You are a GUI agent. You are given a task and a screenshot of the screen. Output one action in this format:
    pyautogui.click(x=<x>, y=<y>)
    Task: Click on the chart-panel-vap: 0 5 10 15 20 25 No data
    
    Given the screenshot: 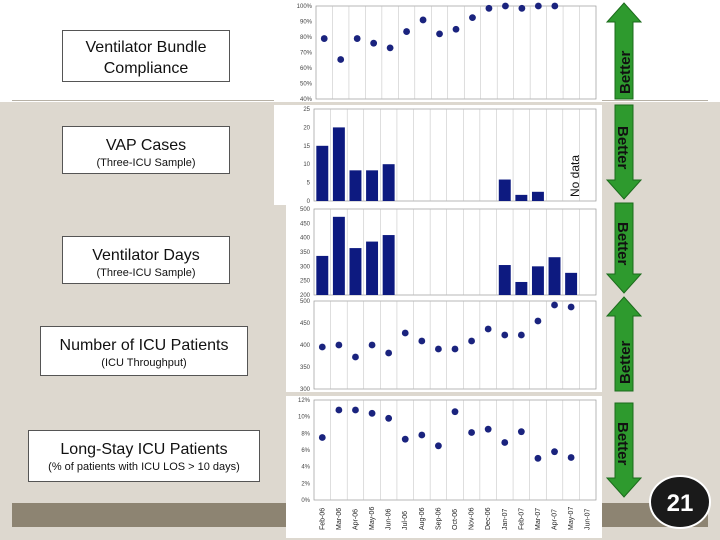 What is the action you would take?
    pyautogui.click(x=438, y=155)
    